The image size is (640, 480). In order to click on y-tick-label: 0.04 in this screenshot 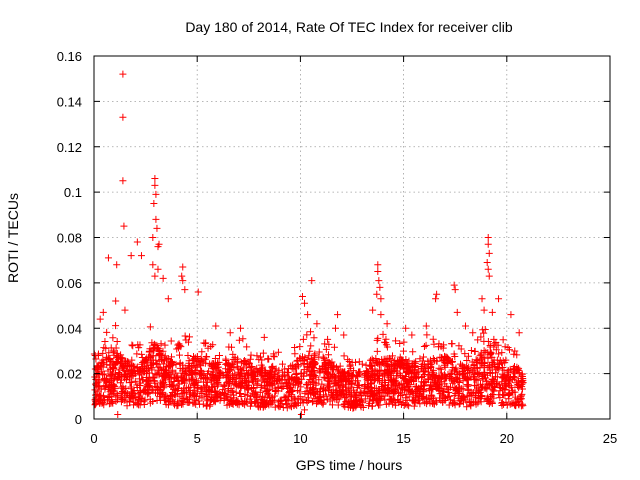, I will do `click(69, 328)`.